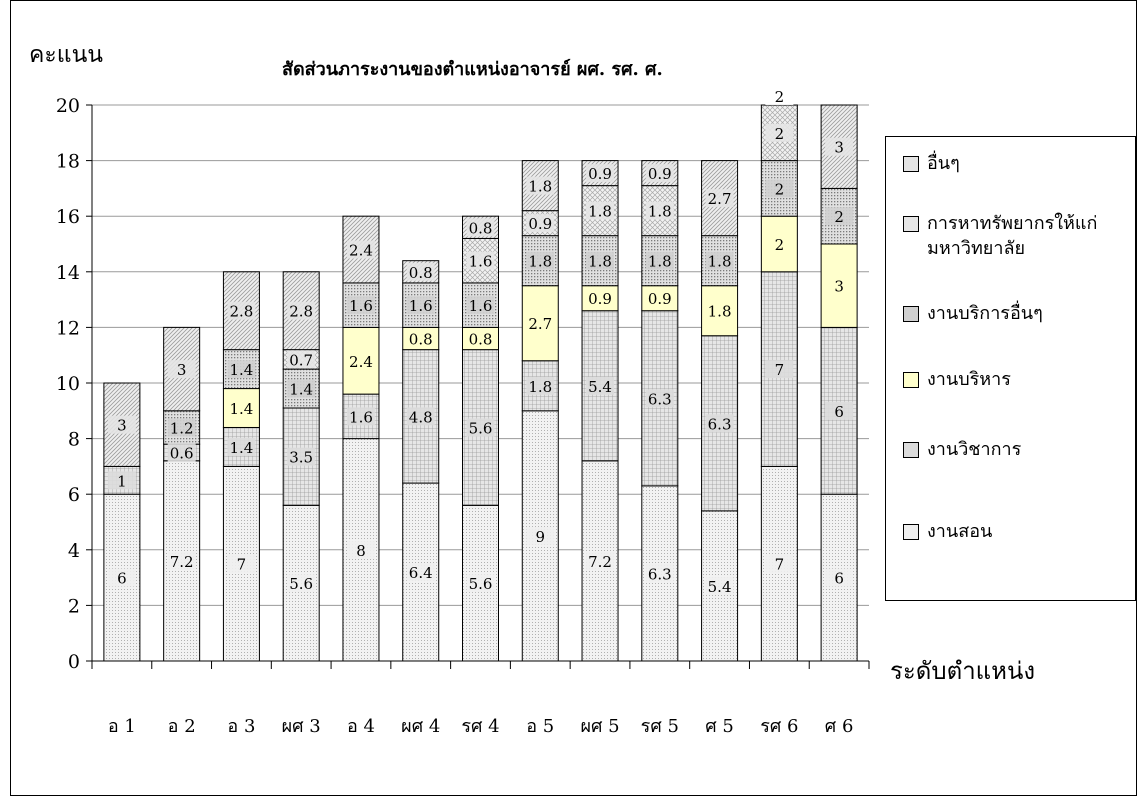 This screenshot has width=1141, height=797. I want to click on data-label: 1.2, so click(182, 428).